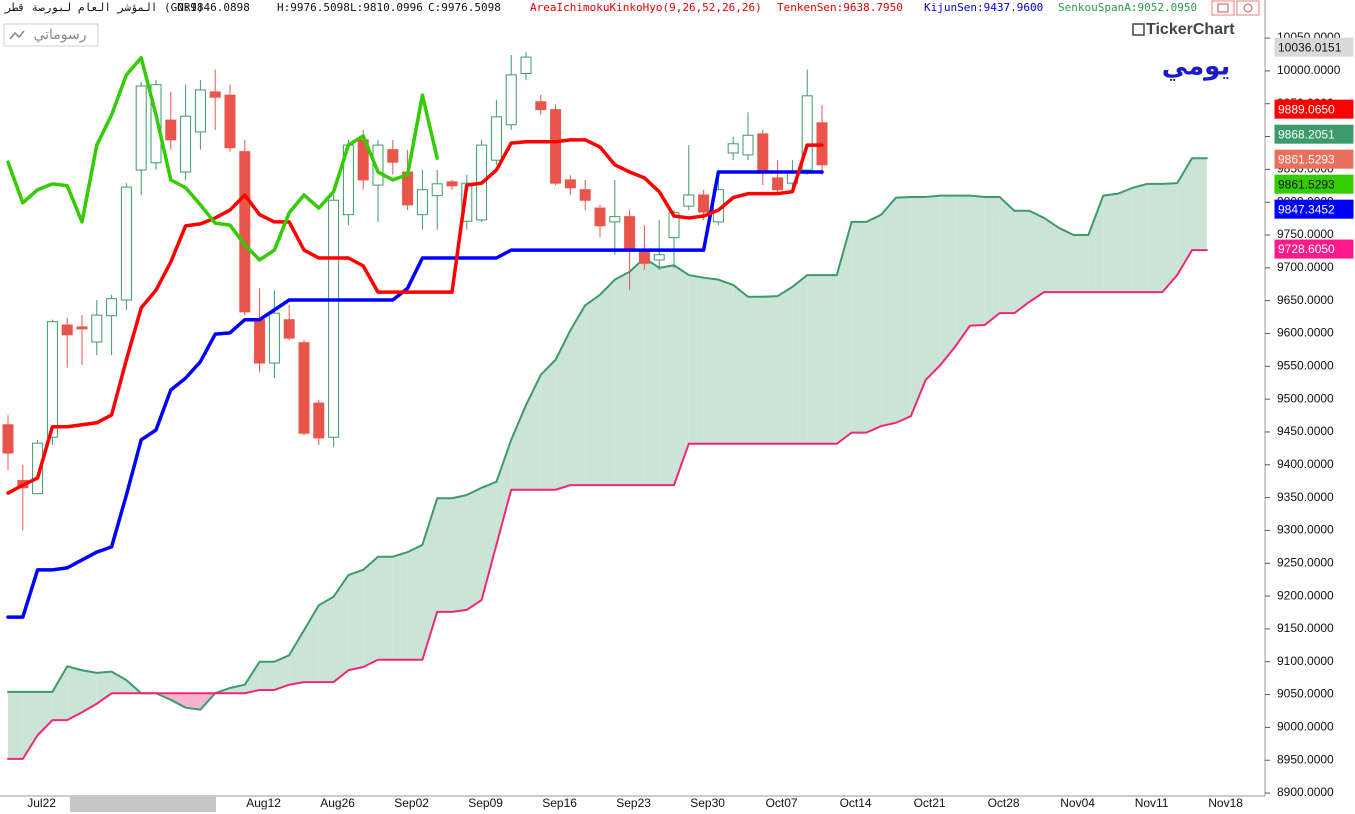 The image size is (1355, 814). Describe the element at coordinates (1305, 694) in the screenshot. I see `y-tick-label: 9050.0000` at that location.